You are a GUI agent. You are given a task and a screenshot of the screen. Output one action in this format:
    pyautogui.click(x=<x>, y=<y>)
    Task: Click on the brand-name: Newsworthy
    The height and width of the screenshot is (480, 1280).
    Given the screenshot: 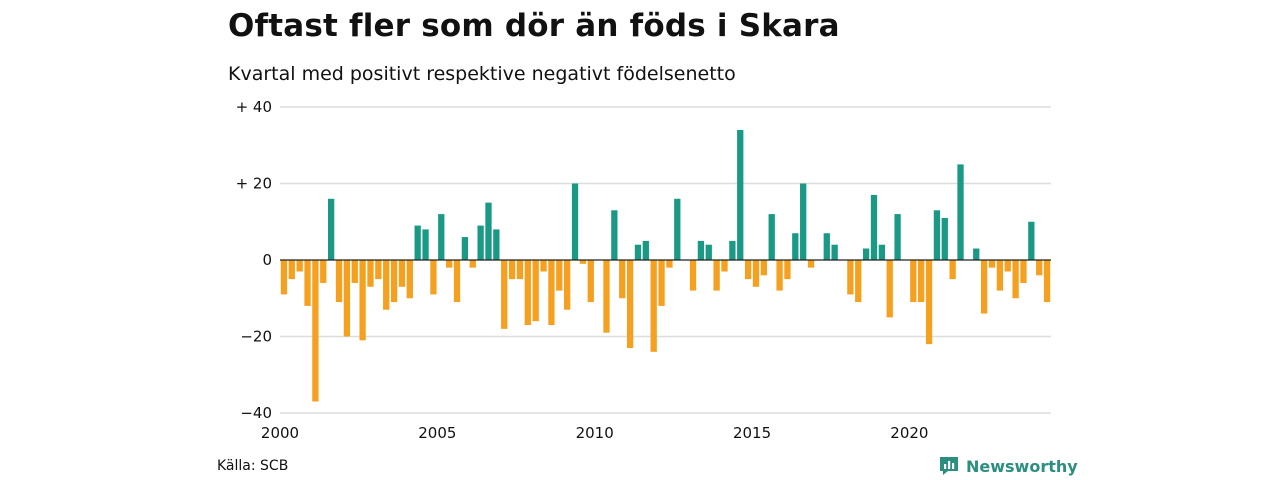 What is the action you would take?
    pyautogui.click(x=1022, y=466)
    